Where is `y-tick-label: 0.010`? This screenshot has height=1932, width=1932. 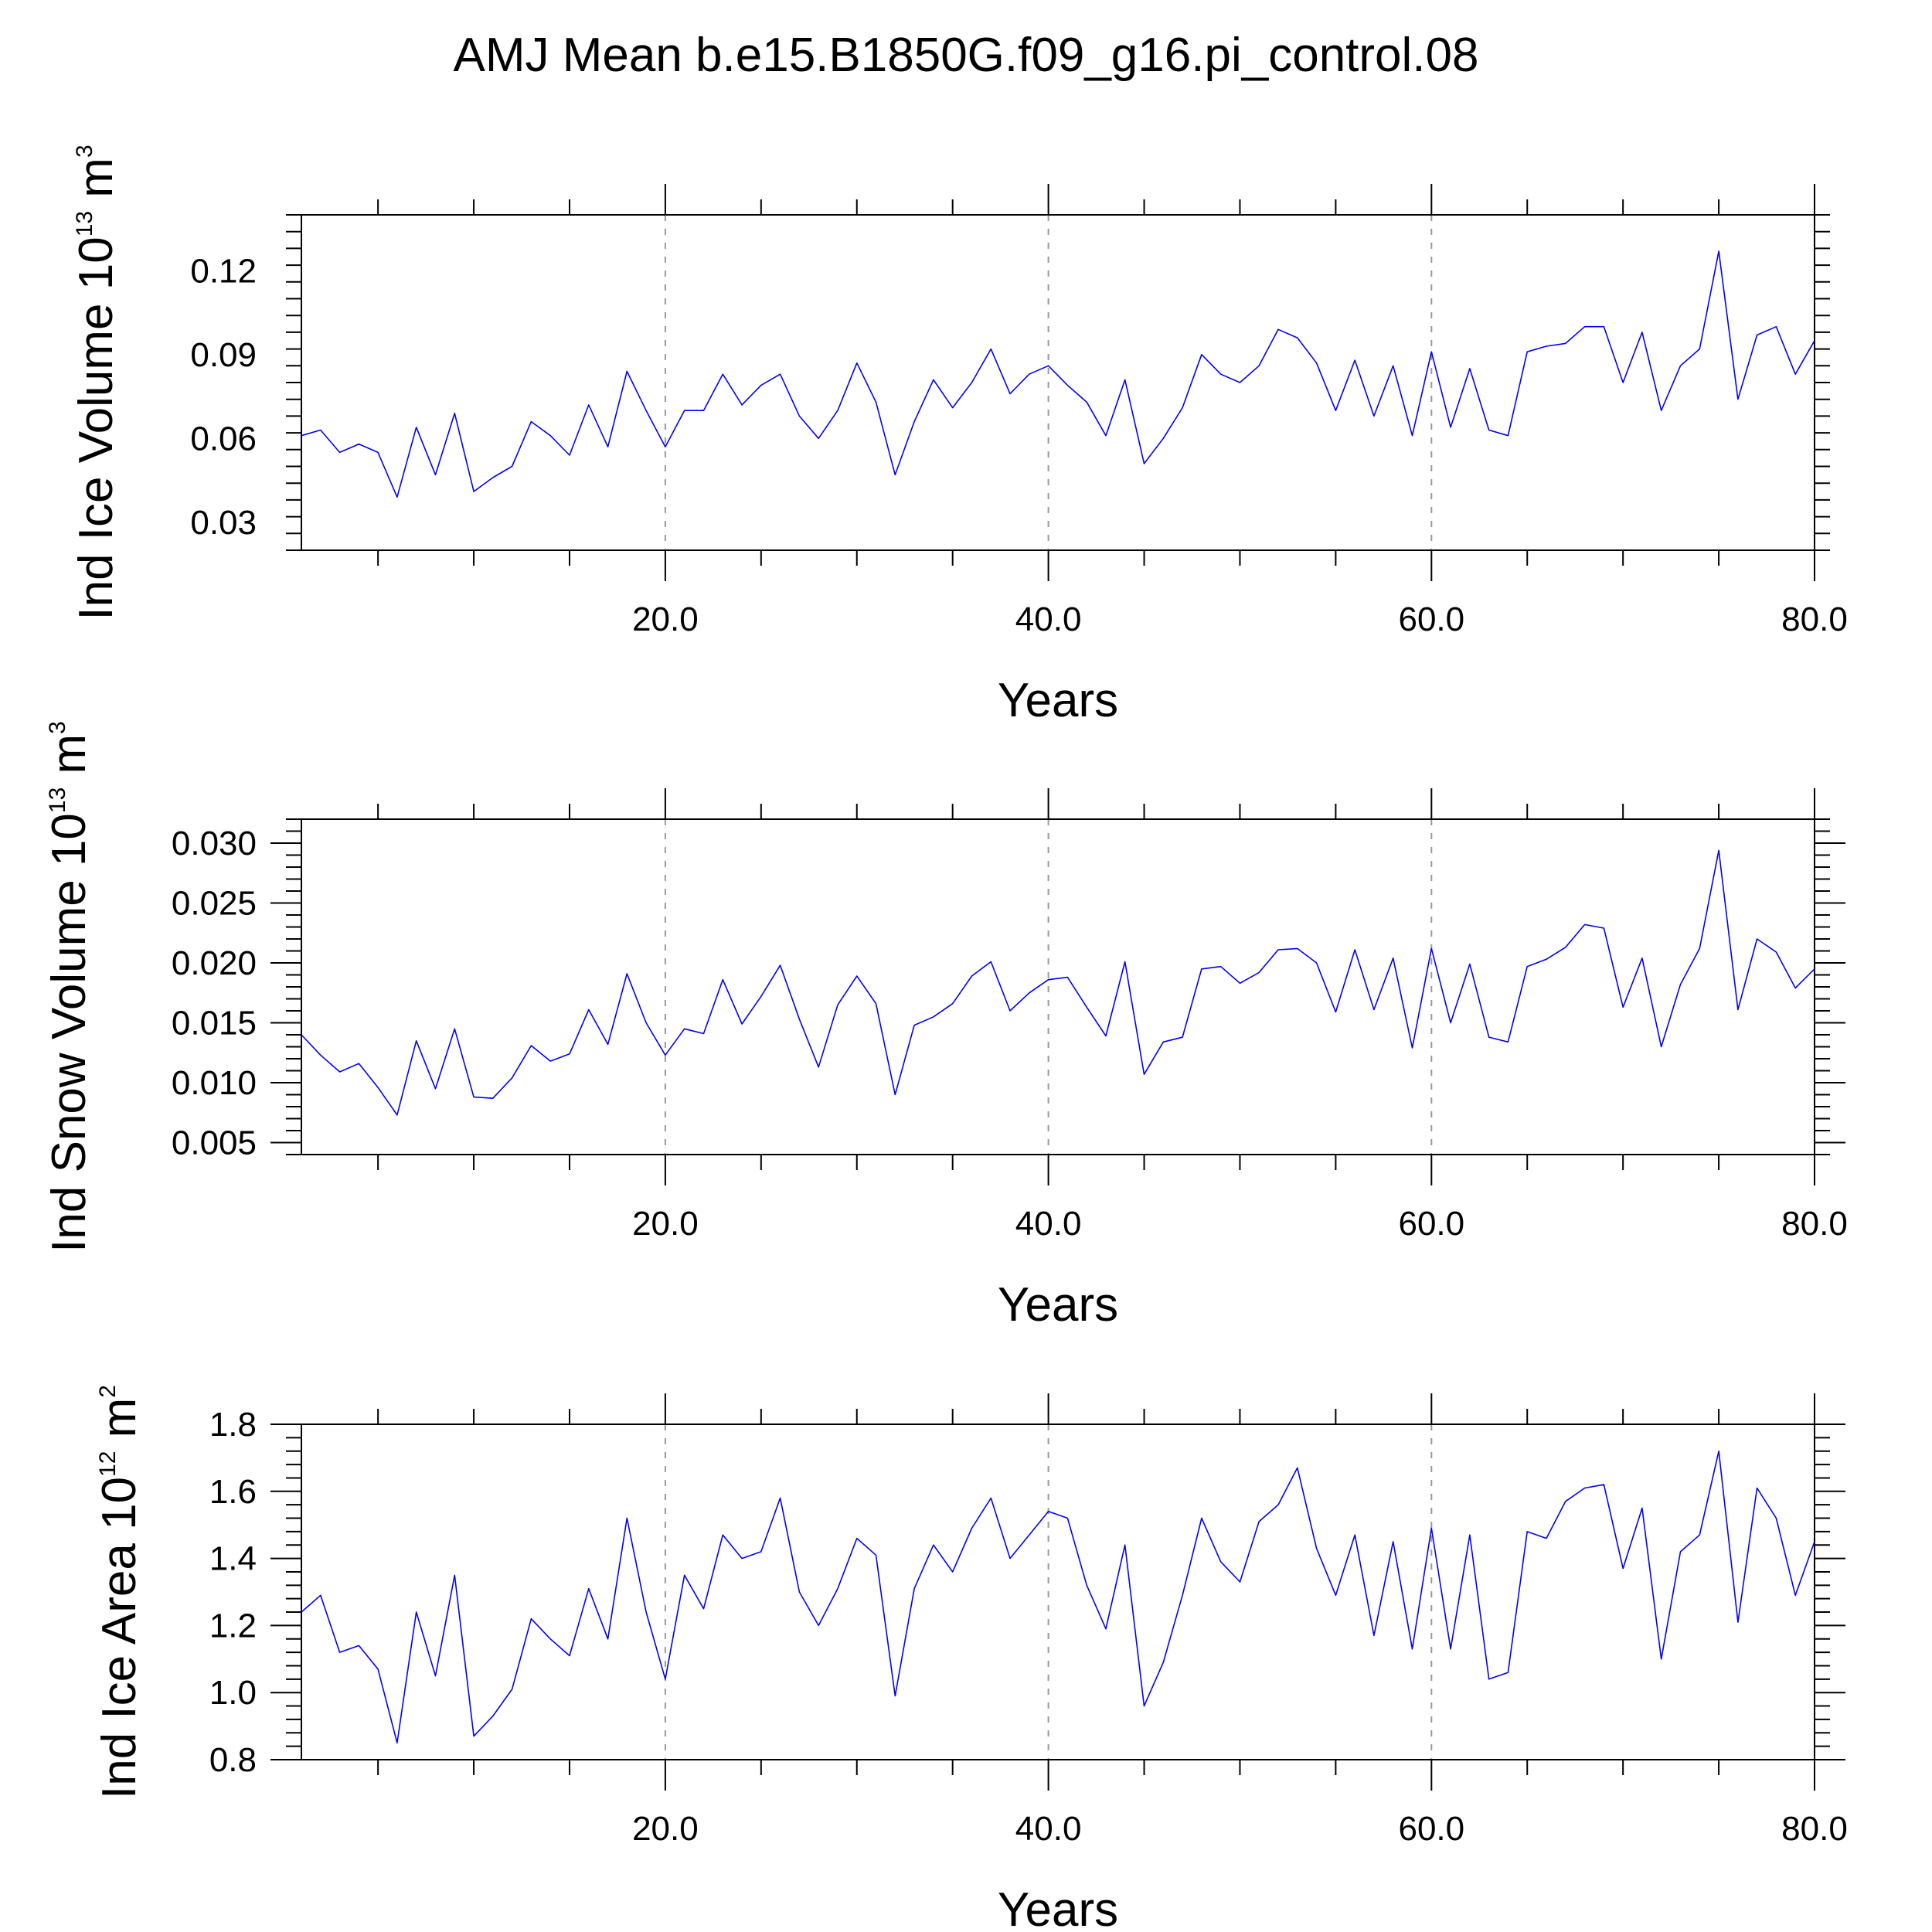 y-tick-label: 0.010 is located at coordinates (214, 1083).